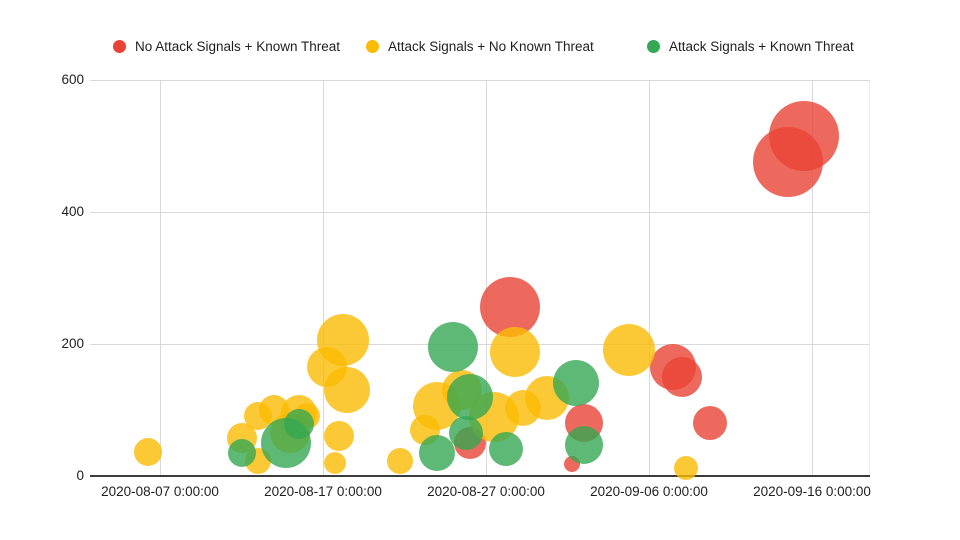 Image resolution: width=960 pixels, height=540 pixels. Describe the element at coordinates (649, 491) in the screenshot. I see `x-axis-tick-label: 2020-09-06 0:00:00` at that location.